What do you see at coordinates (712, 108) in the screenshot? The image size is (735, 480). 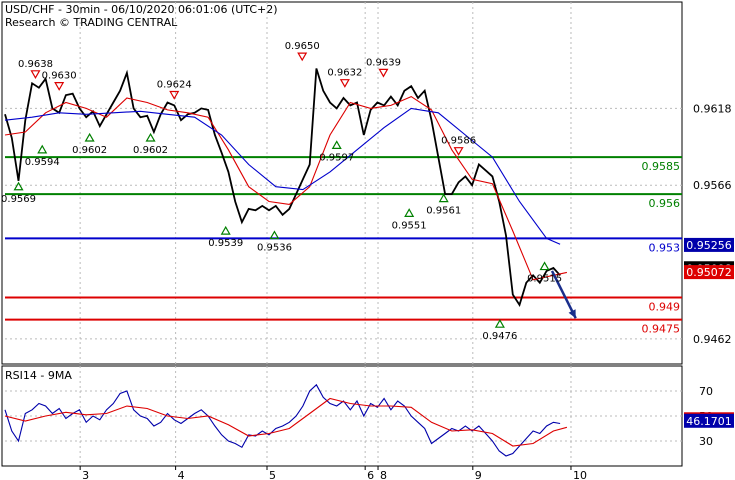 I see `price-y-tick-label: 0.9618` at bounding box center [712, 108].